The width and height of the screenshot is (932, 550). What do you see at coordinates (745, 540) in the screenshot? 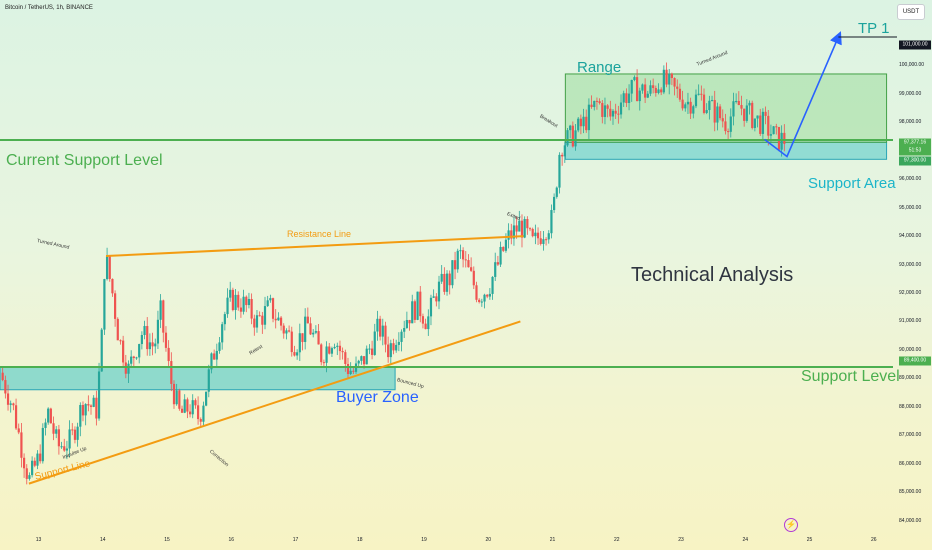
I see `time-tick-label: 24` at bounding box center [745, 540].